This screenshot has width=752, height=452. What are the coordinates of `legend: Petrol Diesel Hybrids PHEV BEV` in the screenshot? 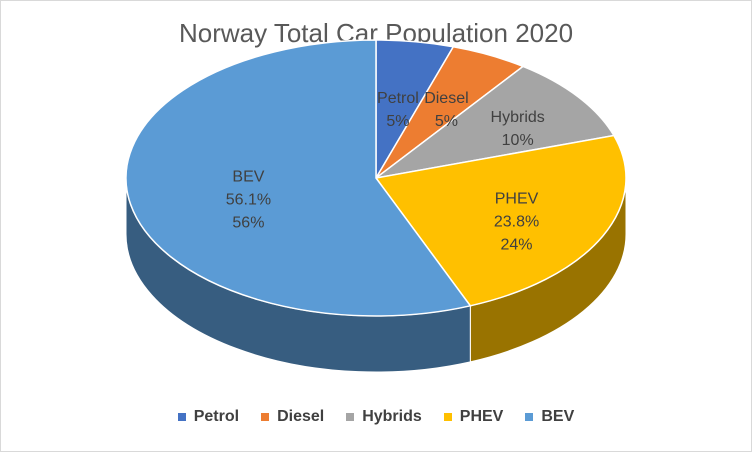 It's located at (376, 417).